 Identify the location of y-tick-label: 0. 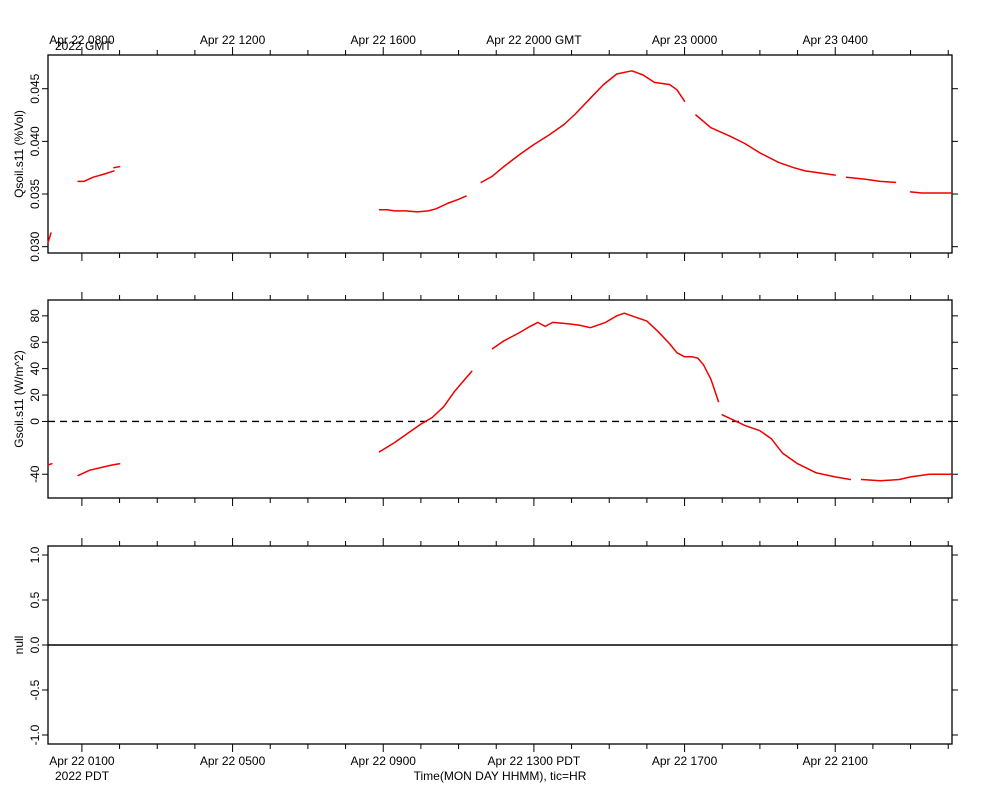
(35, 421).